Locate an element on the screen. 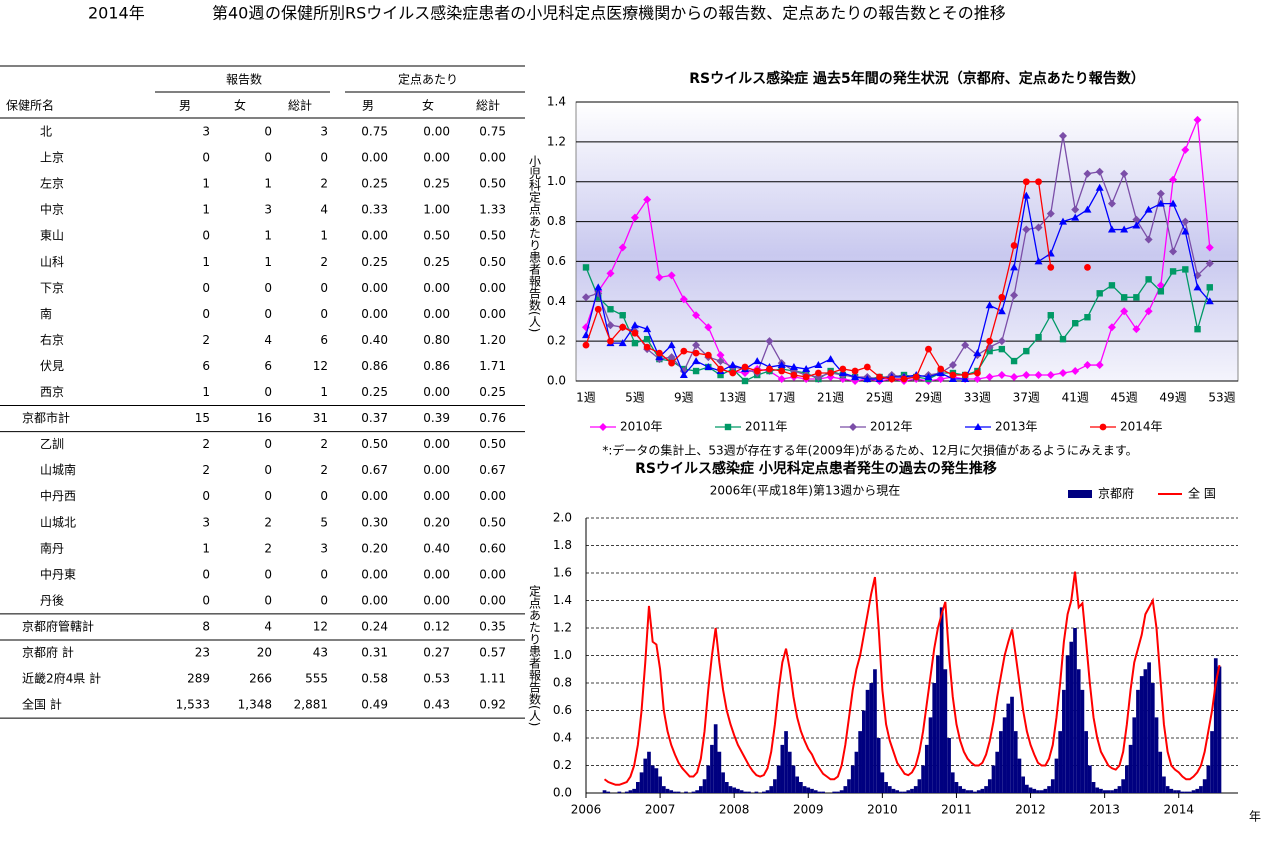  table-cell: 0.24 is located at coordinates (374, 626).